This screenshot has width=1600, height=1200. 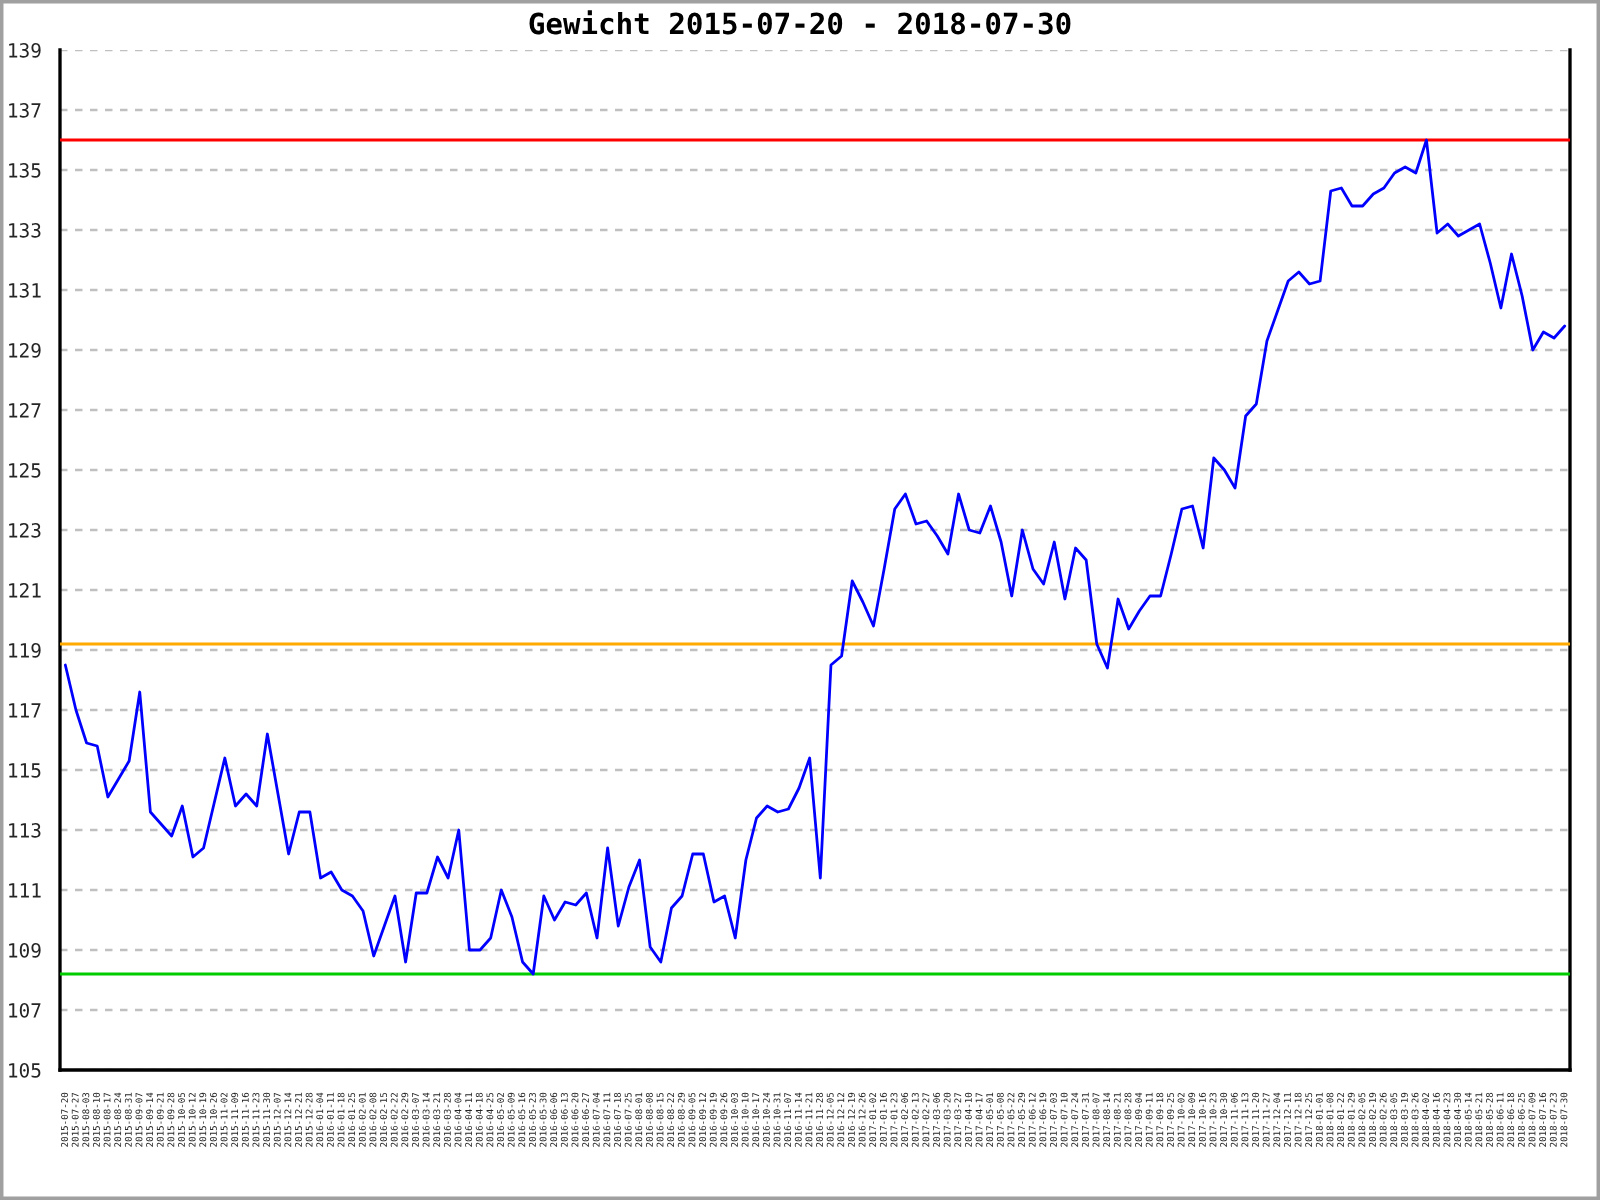 What do you see at coordinates (25, 710) in the screenshot?
I see `y-tick-label: 117` at bounding box center [25, 710].